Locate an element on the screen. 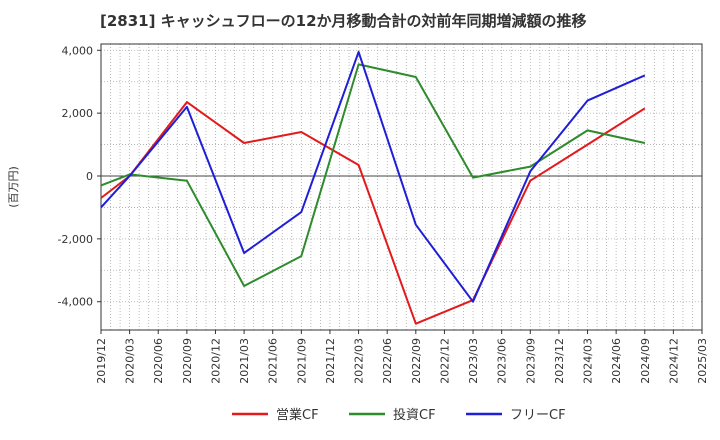 This screenshot has height=440, width=720. x-tick-label: 2022/06 is located at coordinates (387, 361).